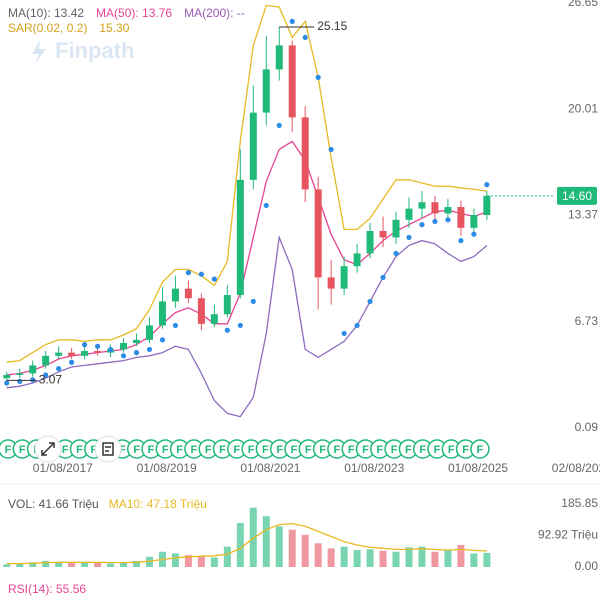 This screenshot has height=600, width=600. I want to click on x-tick-label: 01/08/2019, so click(167, 468).